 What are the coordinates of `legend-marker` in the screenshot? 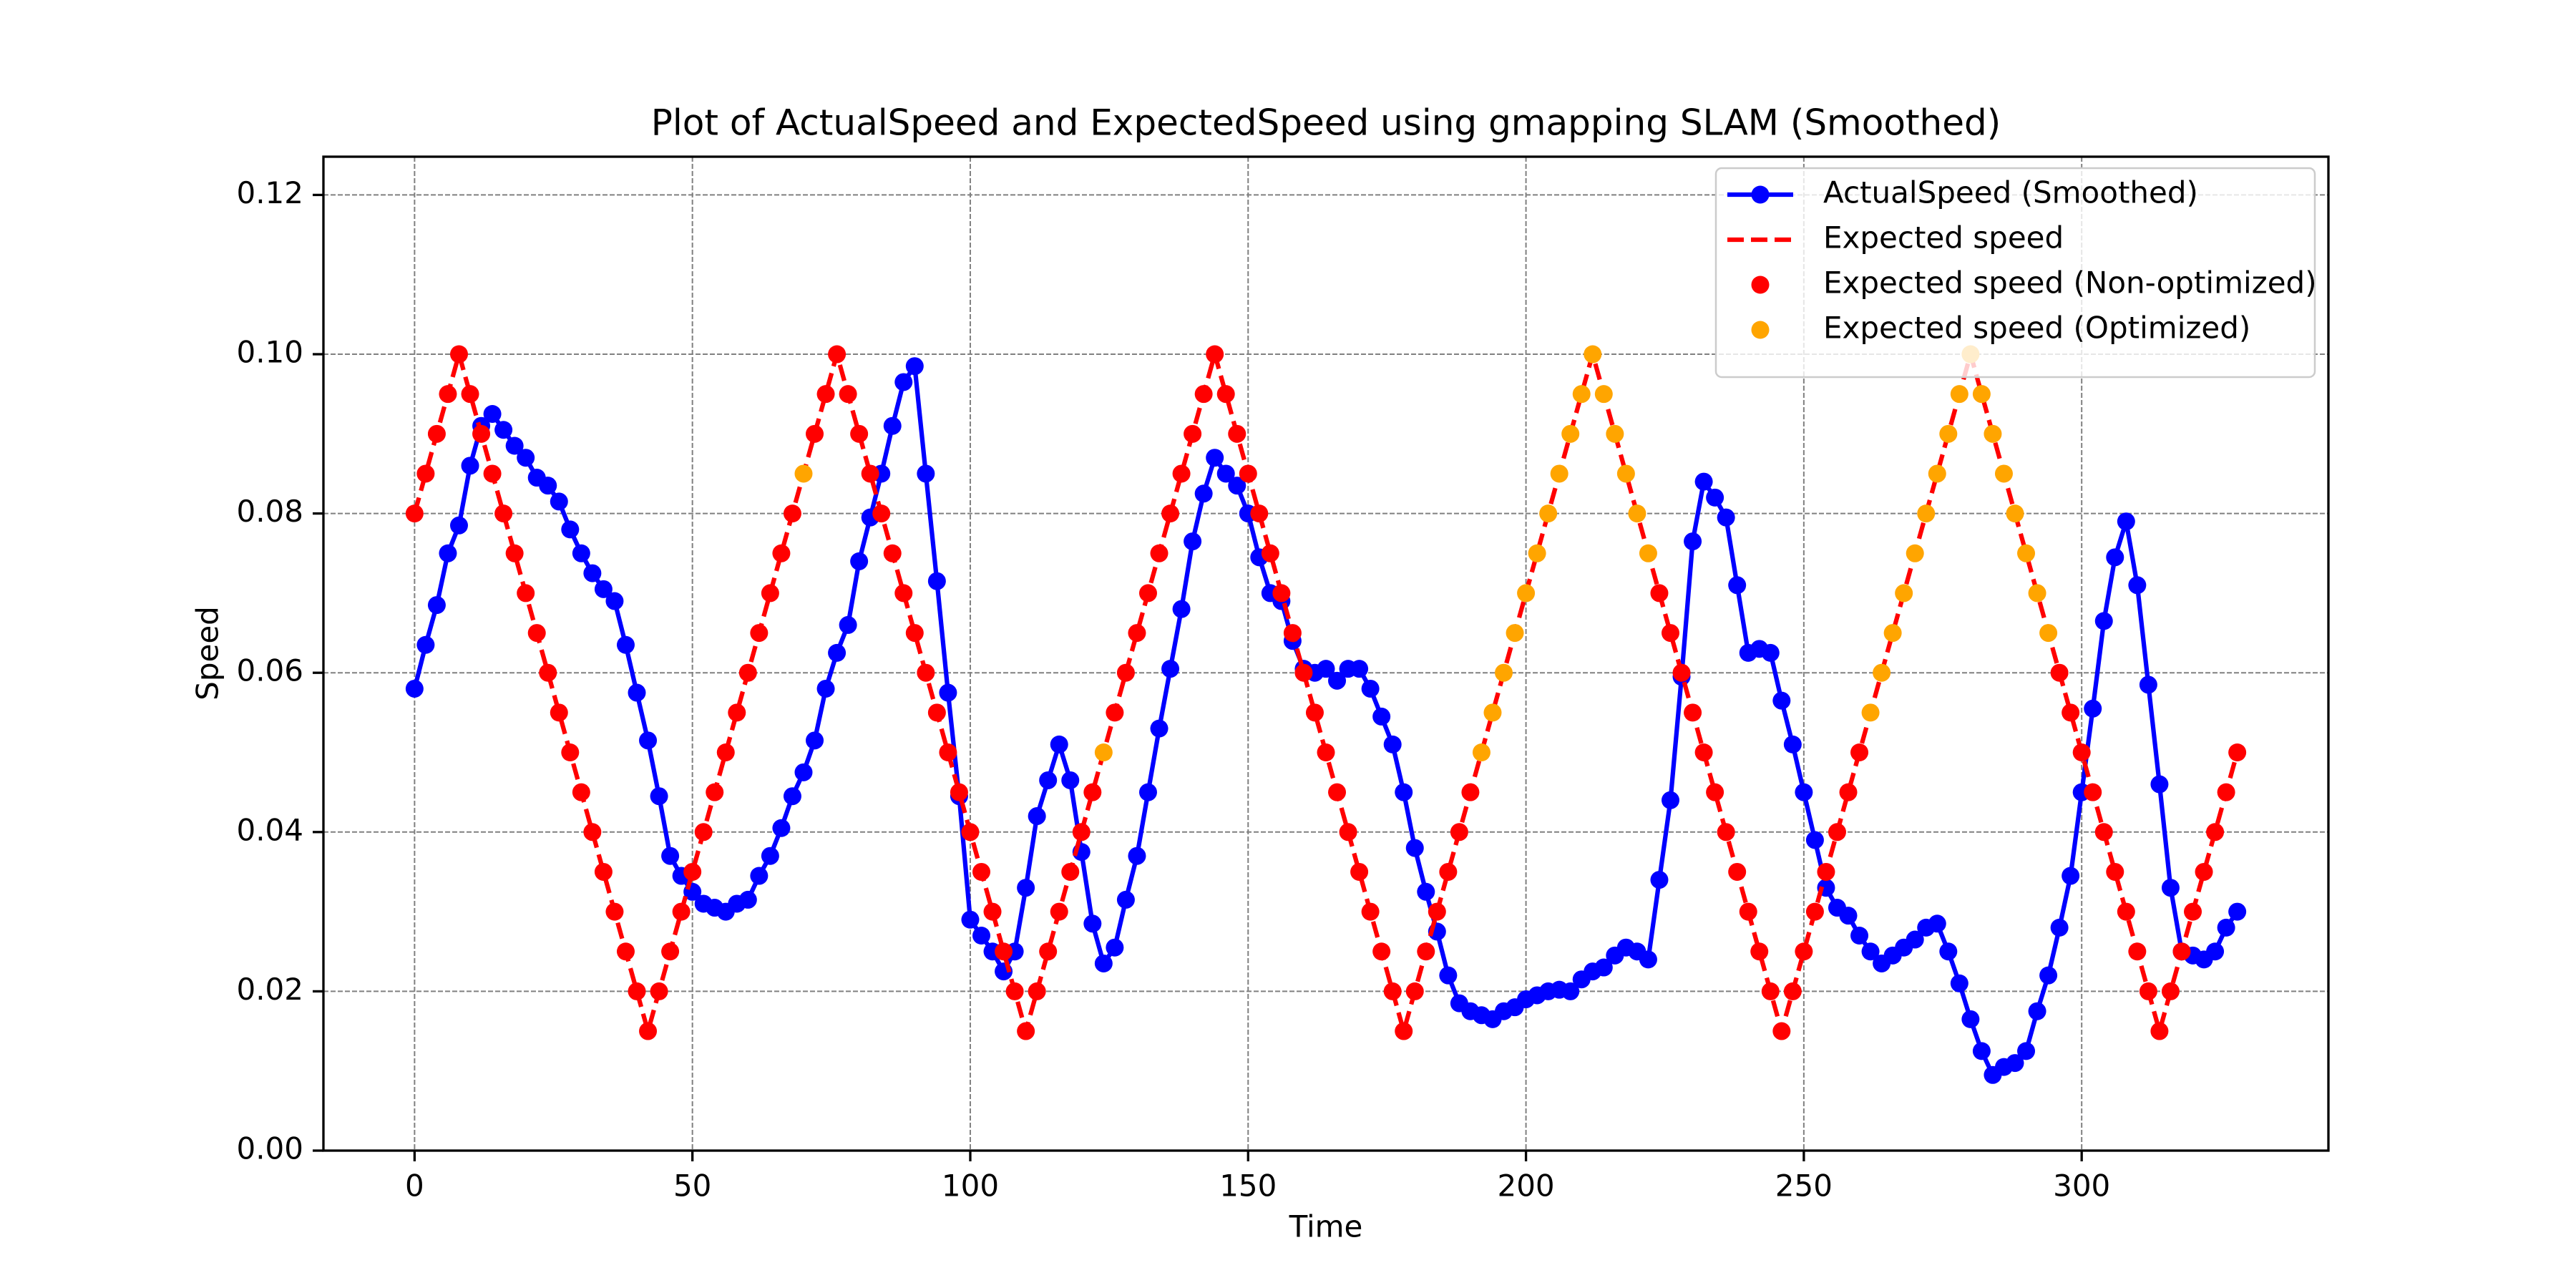 It's located at (1760, 330).